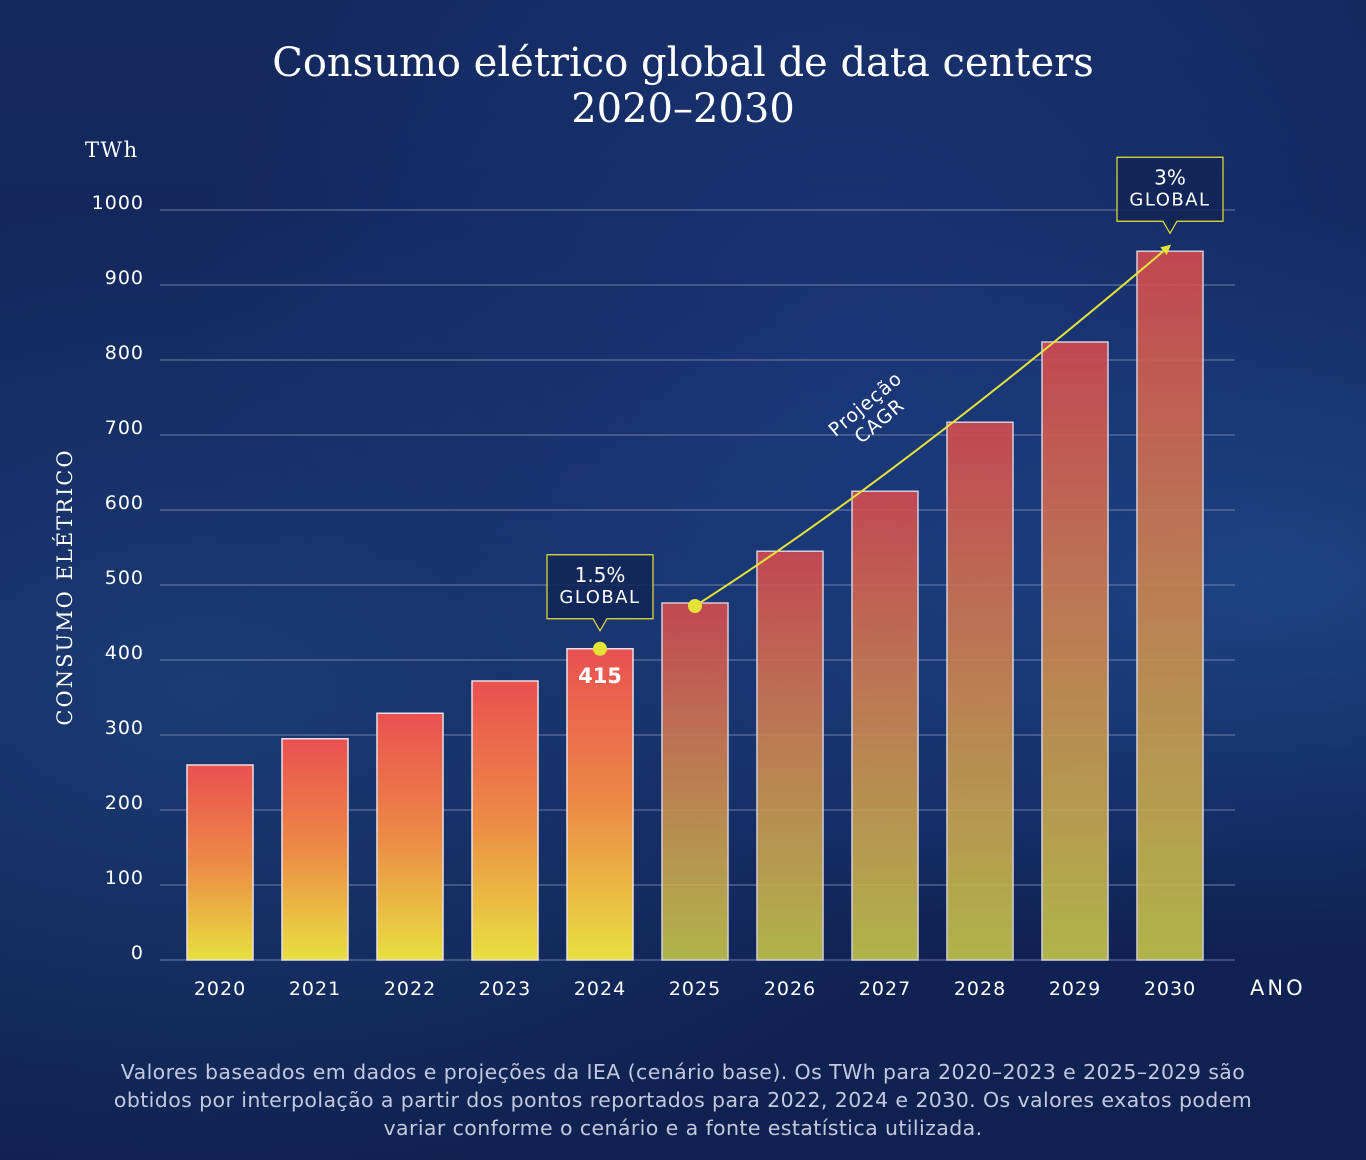 This screenshot has height=1160, width=1366. What do you see at coordinates (65, 586) in the screenshot?
I see `y-axis-label: CONSUMO ELÉTRICO` at bounding box center [65, 586].